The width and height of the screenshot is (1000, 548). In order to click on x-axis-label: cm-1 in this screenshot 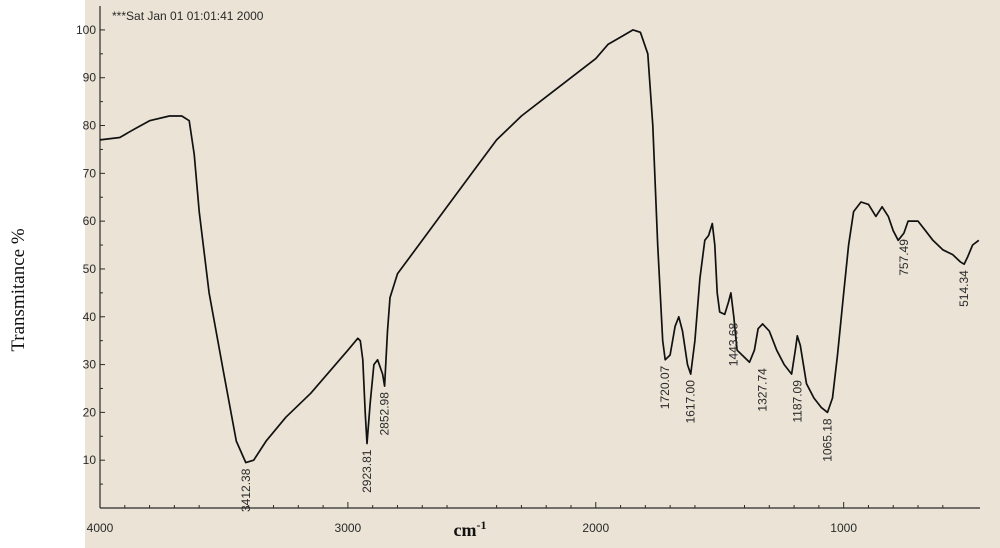, I will do `click(470, 529)`.